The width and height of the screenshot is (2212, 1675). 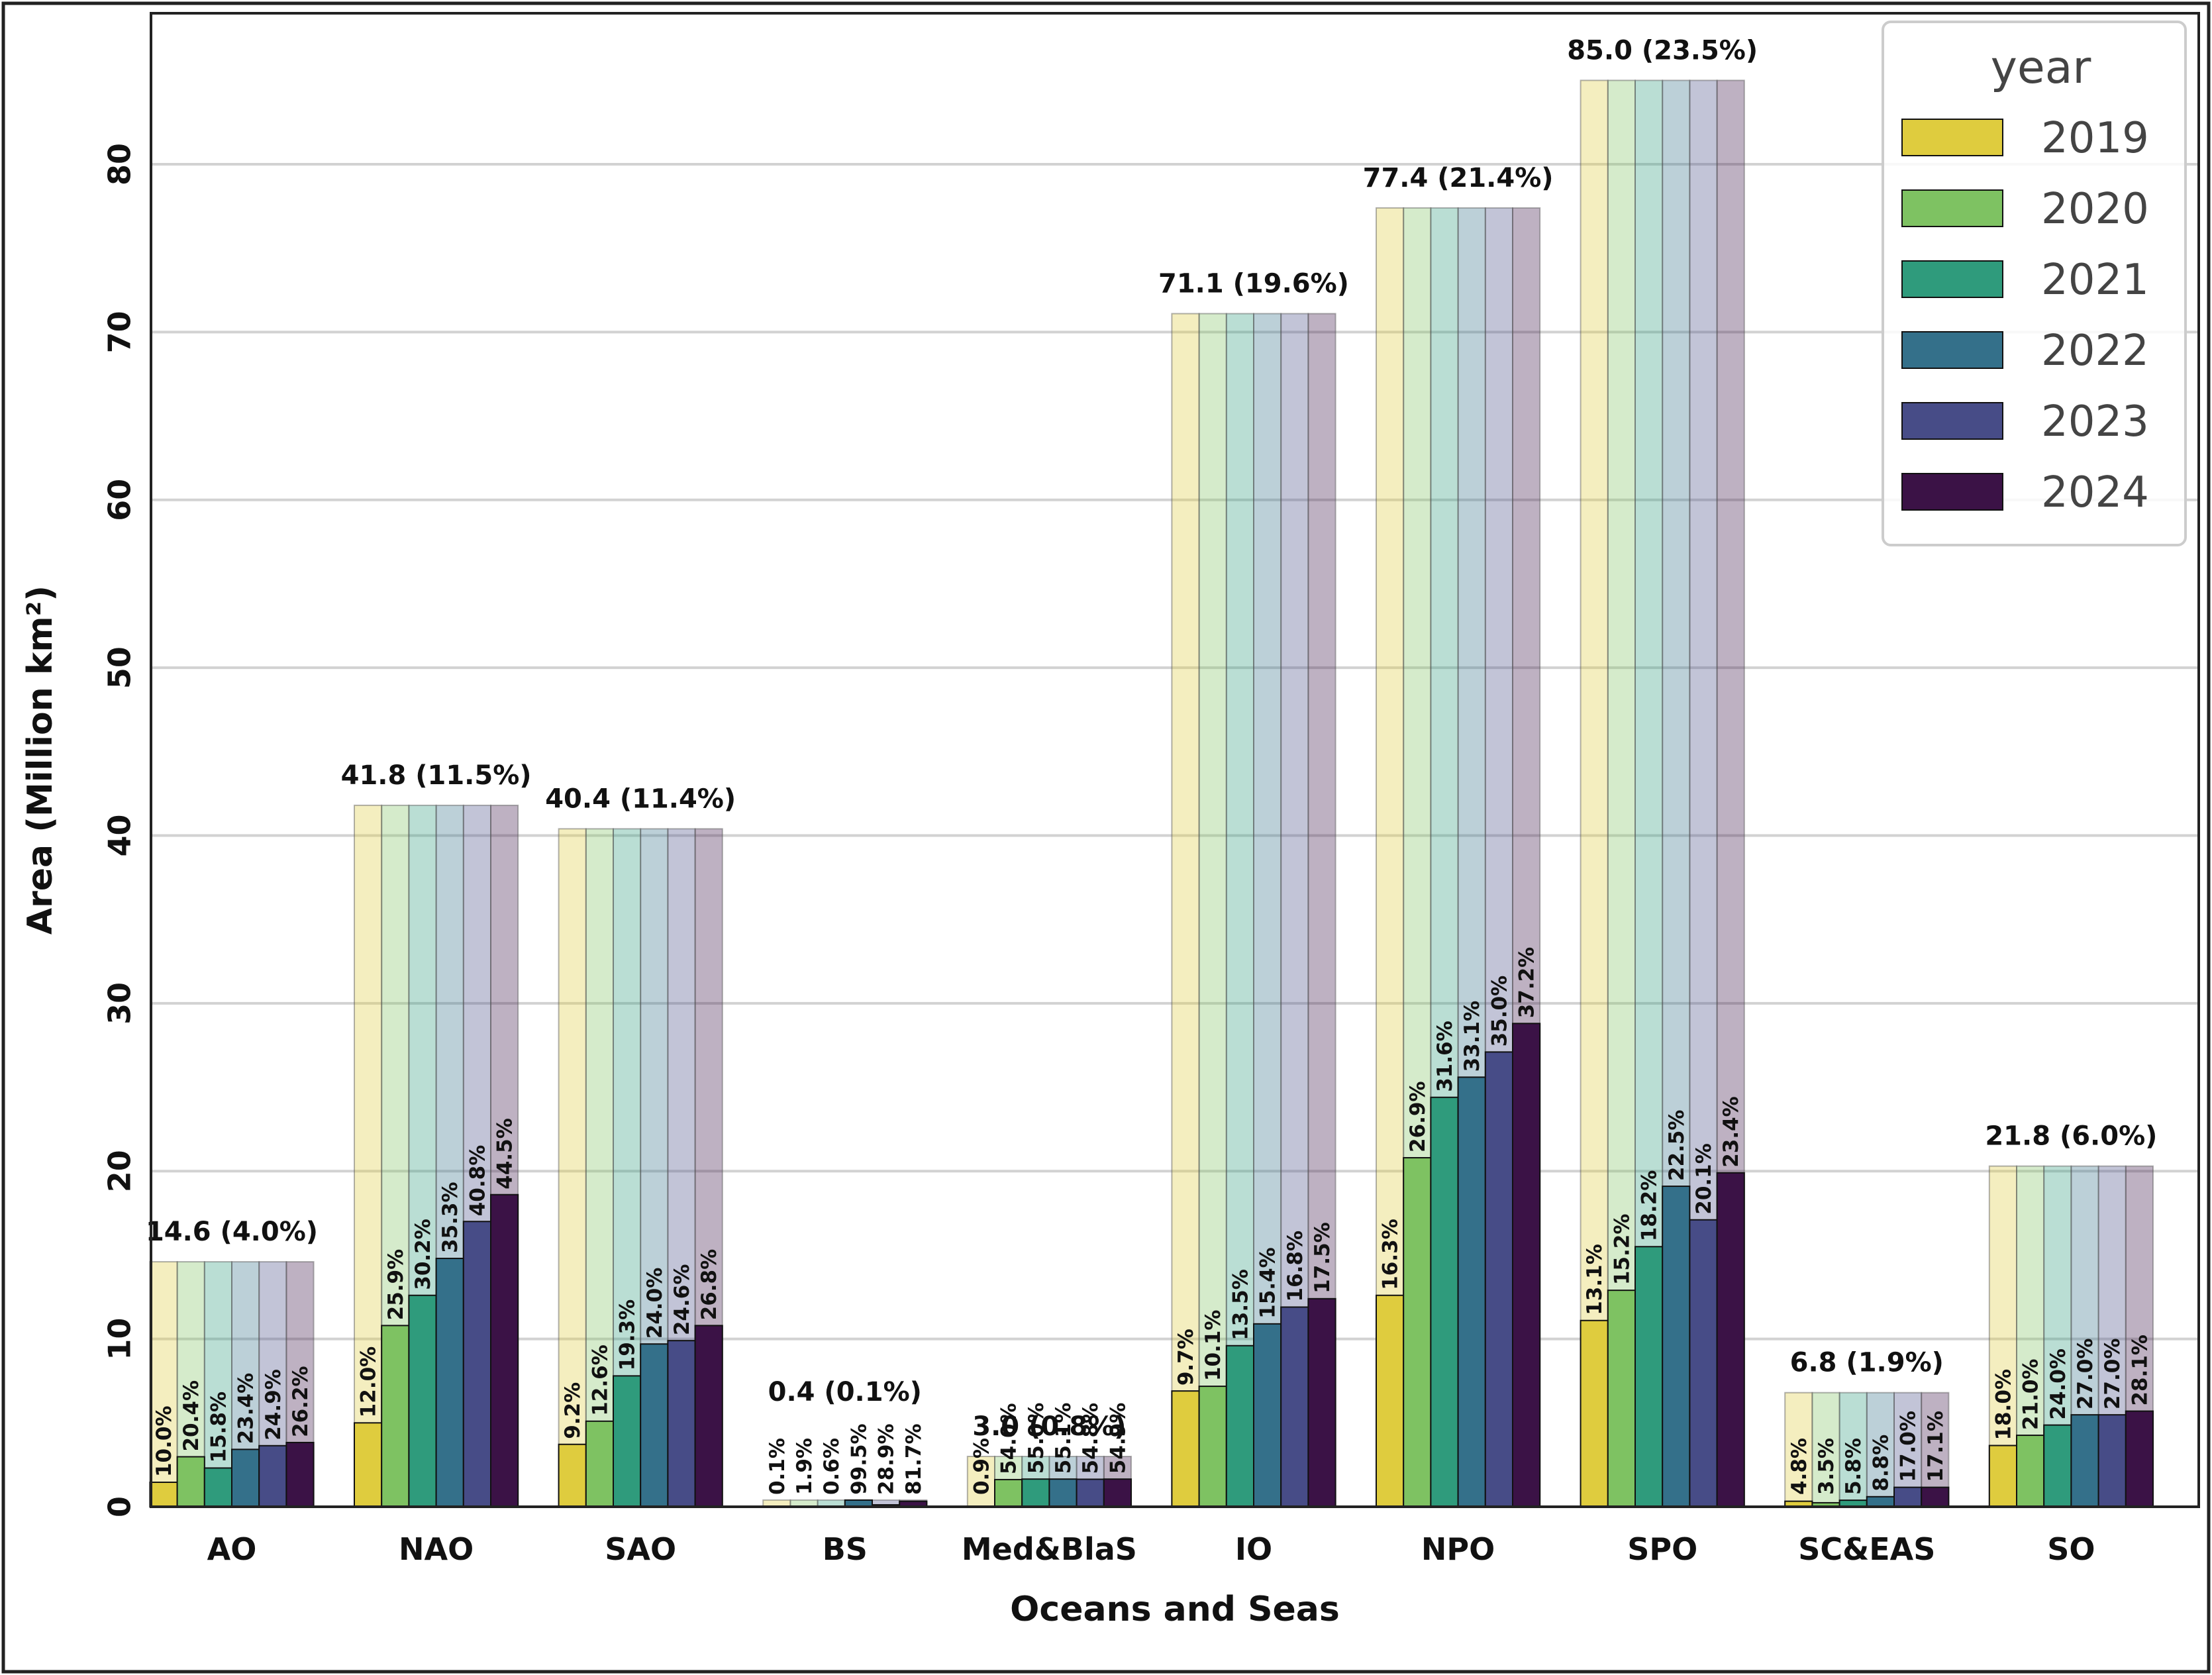 I want to click on bar-pct-label: 4.8%, so click(x=1799, y=1466).